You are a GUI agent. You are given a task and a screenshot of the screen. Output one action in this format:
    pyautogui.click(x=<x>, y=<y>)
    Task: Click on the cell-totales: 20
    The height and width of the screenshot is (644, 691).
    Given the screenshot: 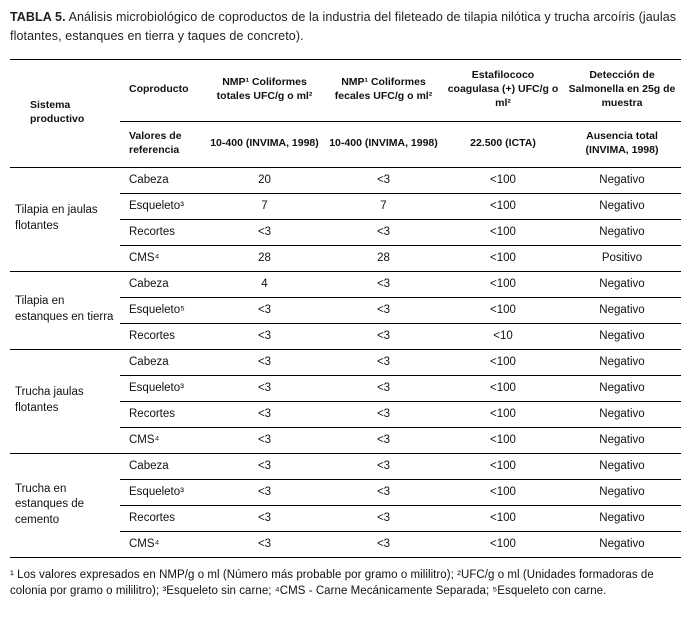 What is the action you would take?
    pyautogui.click(x=264, y=180)
    